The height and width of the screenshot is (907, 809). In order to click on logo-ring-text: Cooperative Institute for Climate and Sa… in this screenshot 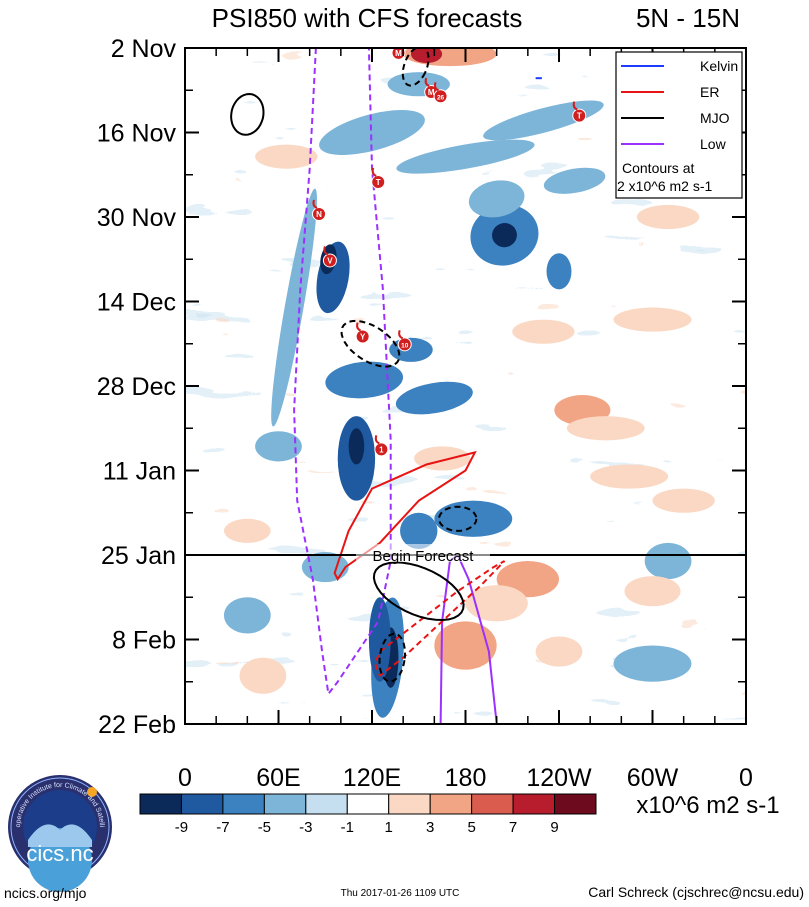, I will do `click(52, 414)`.